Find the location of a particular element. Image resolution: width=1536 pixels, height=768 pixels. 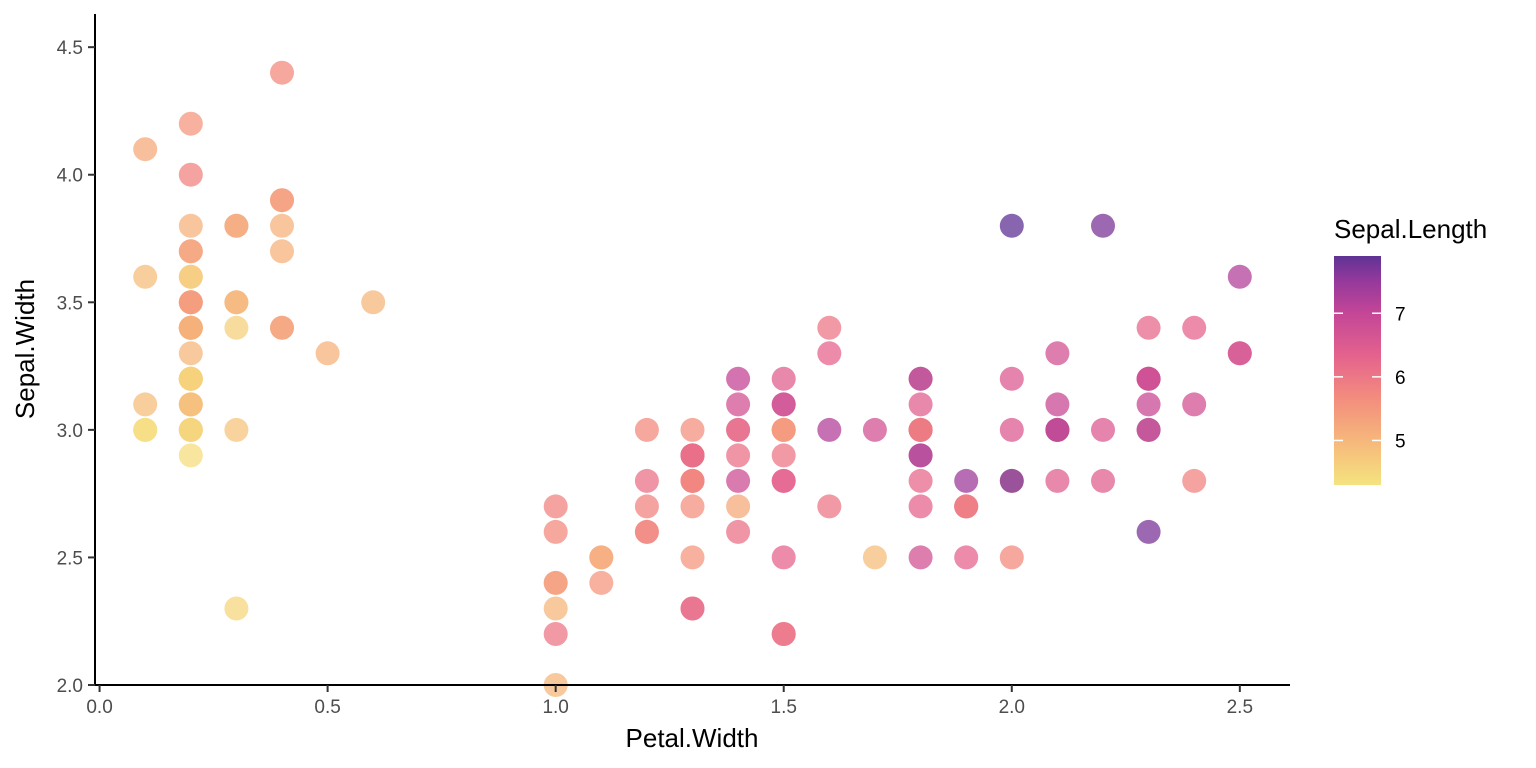

legend-colorbar is located at coordinates (1357, 370).